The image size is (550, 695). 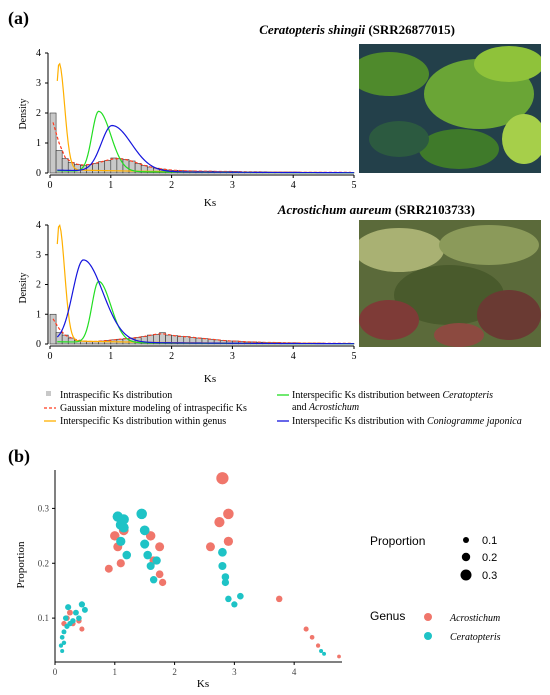 What do you see at coordinates (38, 53) in the screenshot?
I see `top-y-tick-label: 4` at bounding box center [38, 53].